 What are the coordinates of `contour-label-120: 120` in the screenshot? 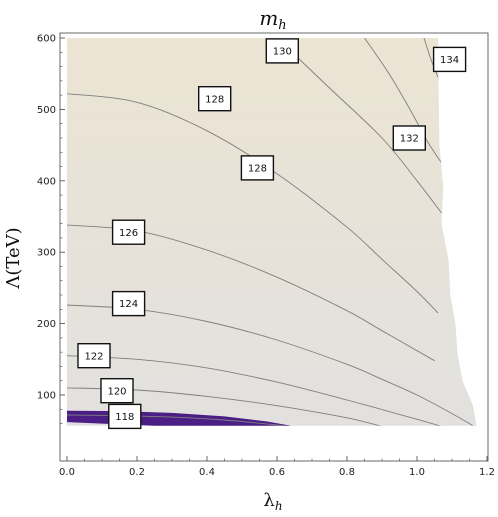 It's located at (117, 391).